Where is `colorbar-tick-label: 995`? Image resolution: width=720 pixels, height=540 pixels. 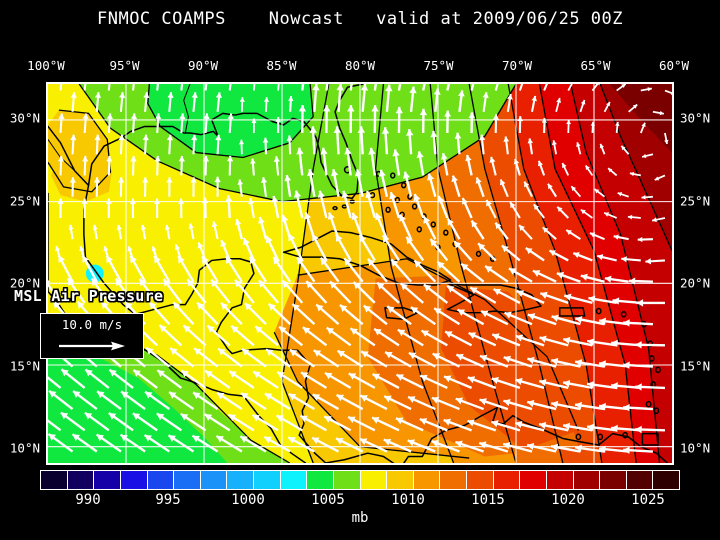 colorbar-tick-label: 995 is located at coordinates (168, 500).